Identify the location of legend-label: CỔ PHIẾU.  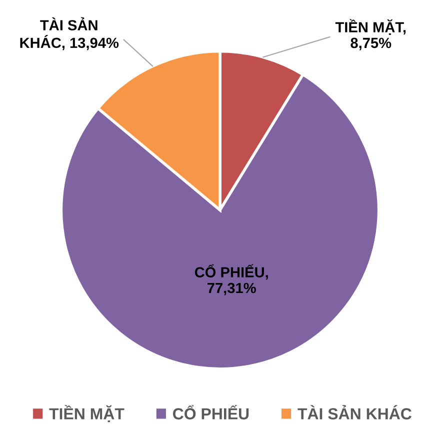
(211, 412).